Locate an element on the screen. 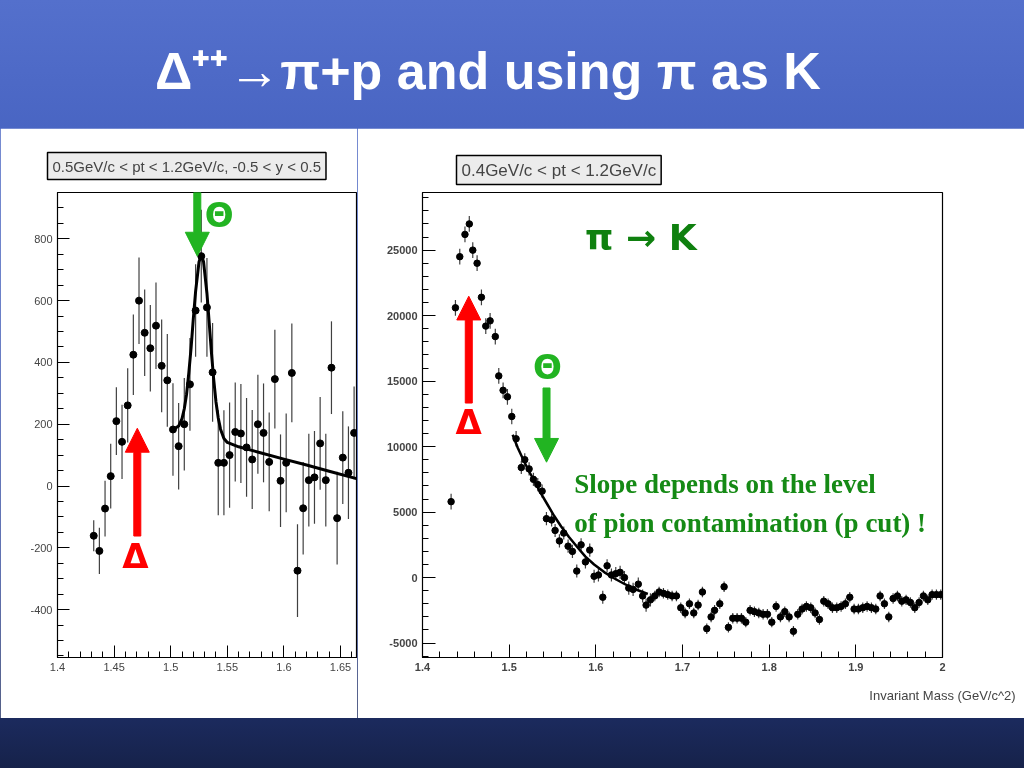 The image size is (1024, 768). chart-title: 0.5GeV/c < pt < 1.2GeV/c, -0.5 < y < 0.5 is located at coordinates (186, 166).